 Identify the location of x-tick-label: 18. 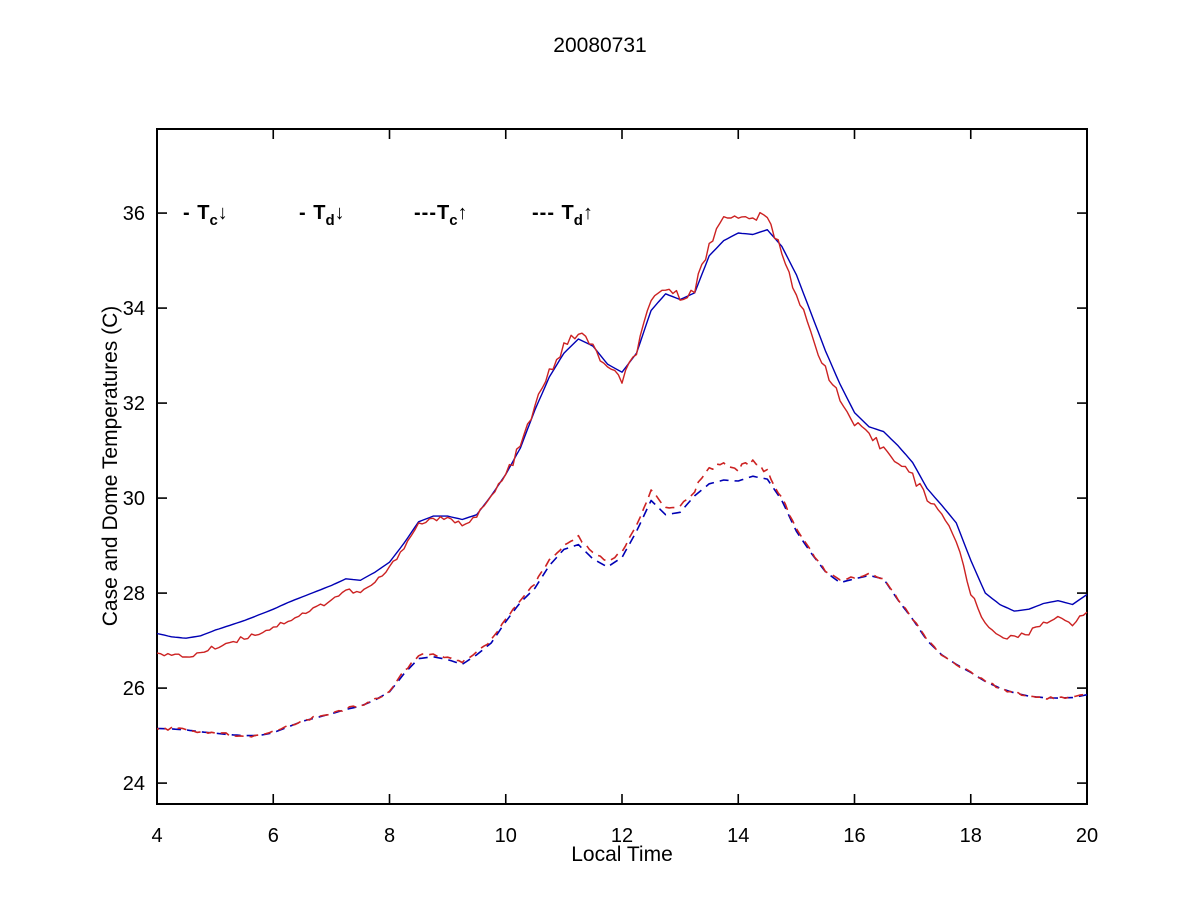
(971, 836).